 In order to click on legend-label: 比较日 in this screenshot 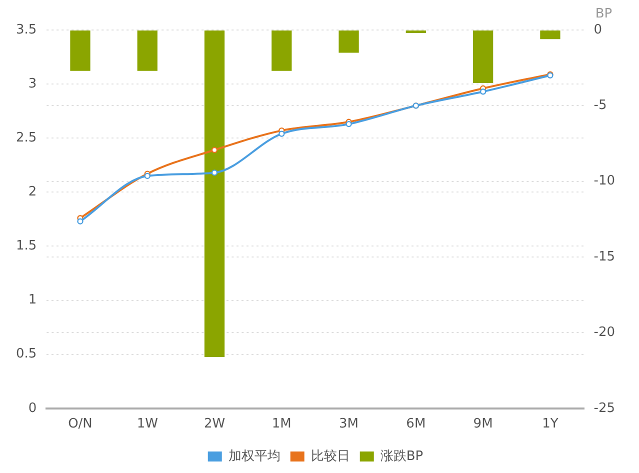, I will do `click(330, 456)`.